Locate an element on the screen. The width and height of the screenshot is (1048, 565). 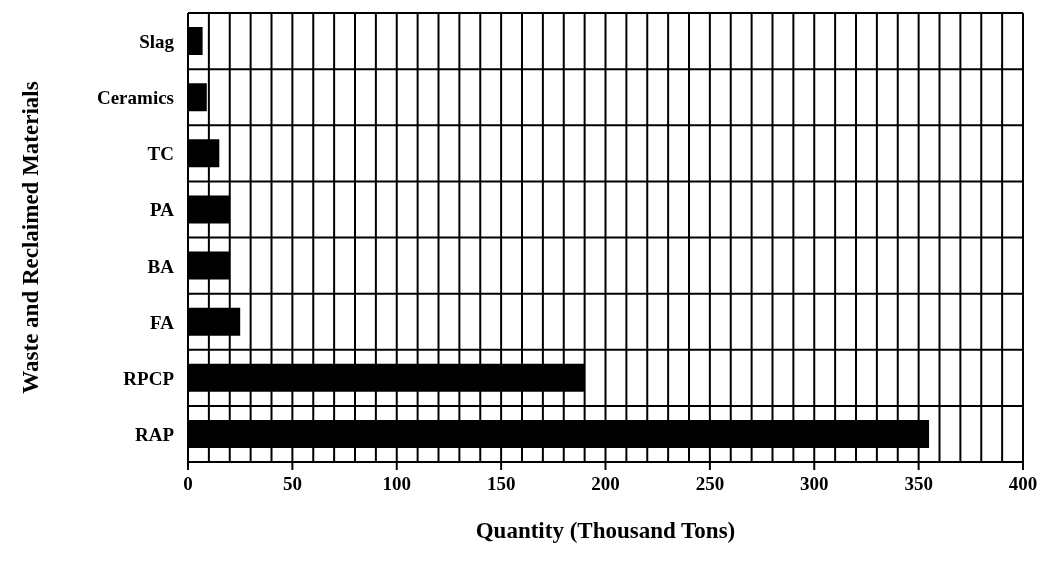
y-axis-title: Waste and Reclaimed Materials is located at coordinates (30, 237).